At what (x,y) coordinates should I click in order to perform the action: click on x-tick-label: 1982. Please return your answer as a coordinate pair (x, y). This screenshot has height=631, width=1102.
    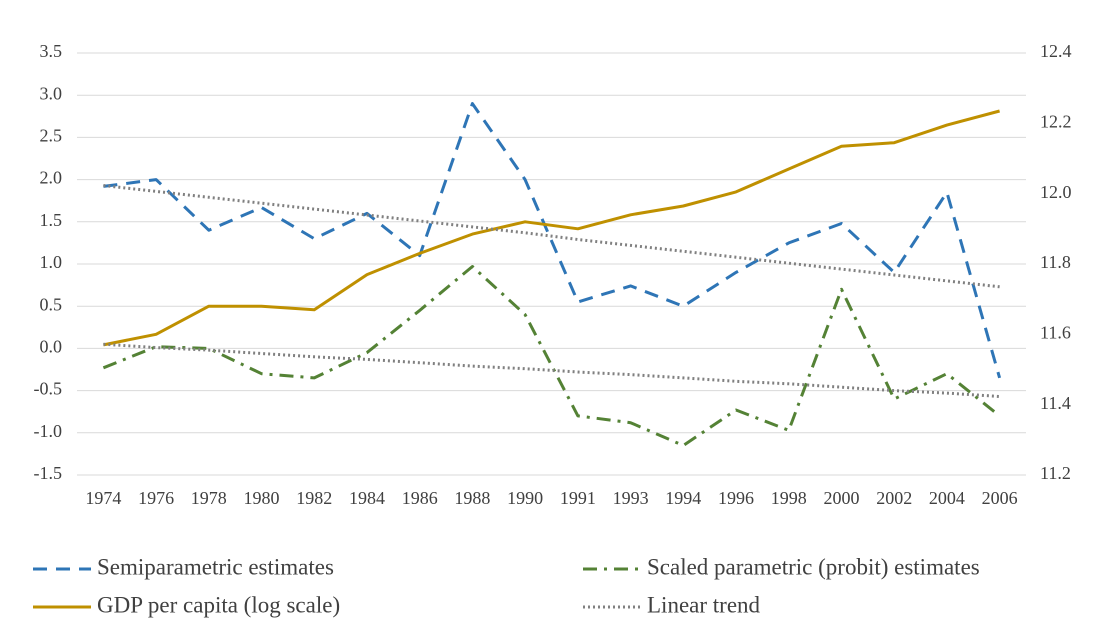
    Looking at the image, I should click on (314, 498).